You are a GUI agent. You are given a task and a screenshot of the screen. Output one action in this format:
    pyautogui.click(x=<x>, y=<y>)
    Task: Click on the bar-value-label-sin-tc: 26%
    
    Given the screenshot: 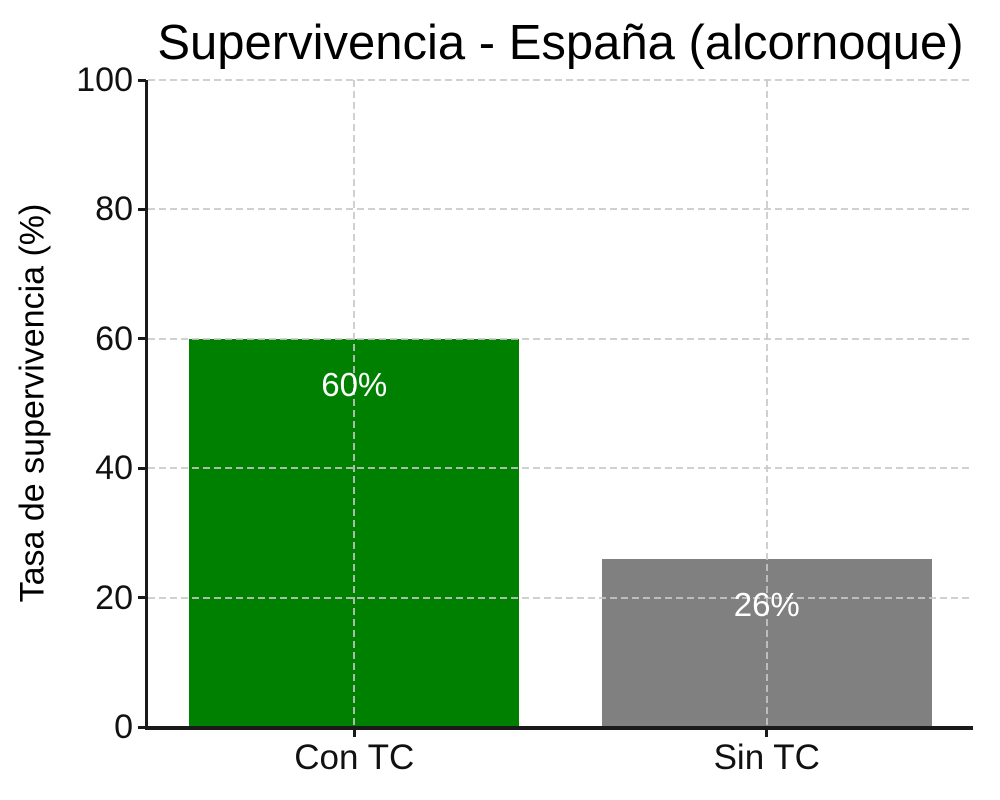 What is the action you would take?
    pyautogui.click(x=766, y=604)
    